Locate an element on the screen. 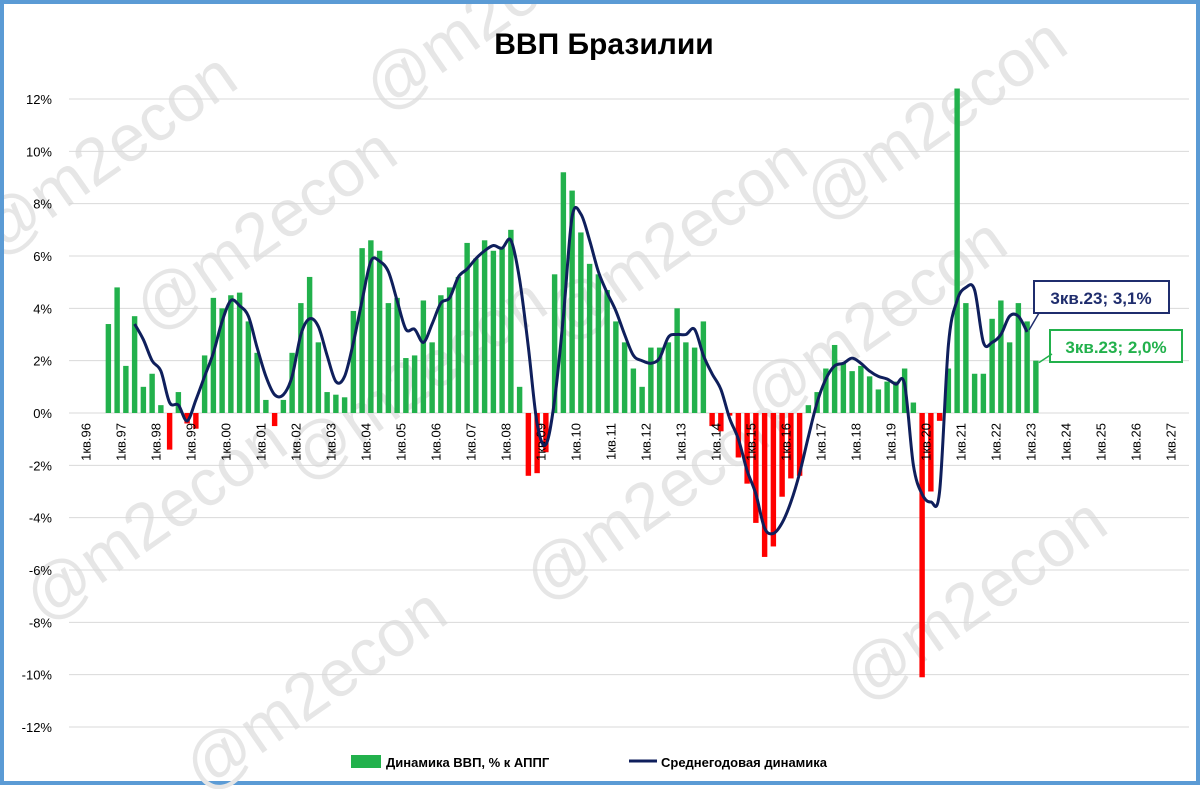  y-tick-label: -4% is located at coordinates (41, 518).